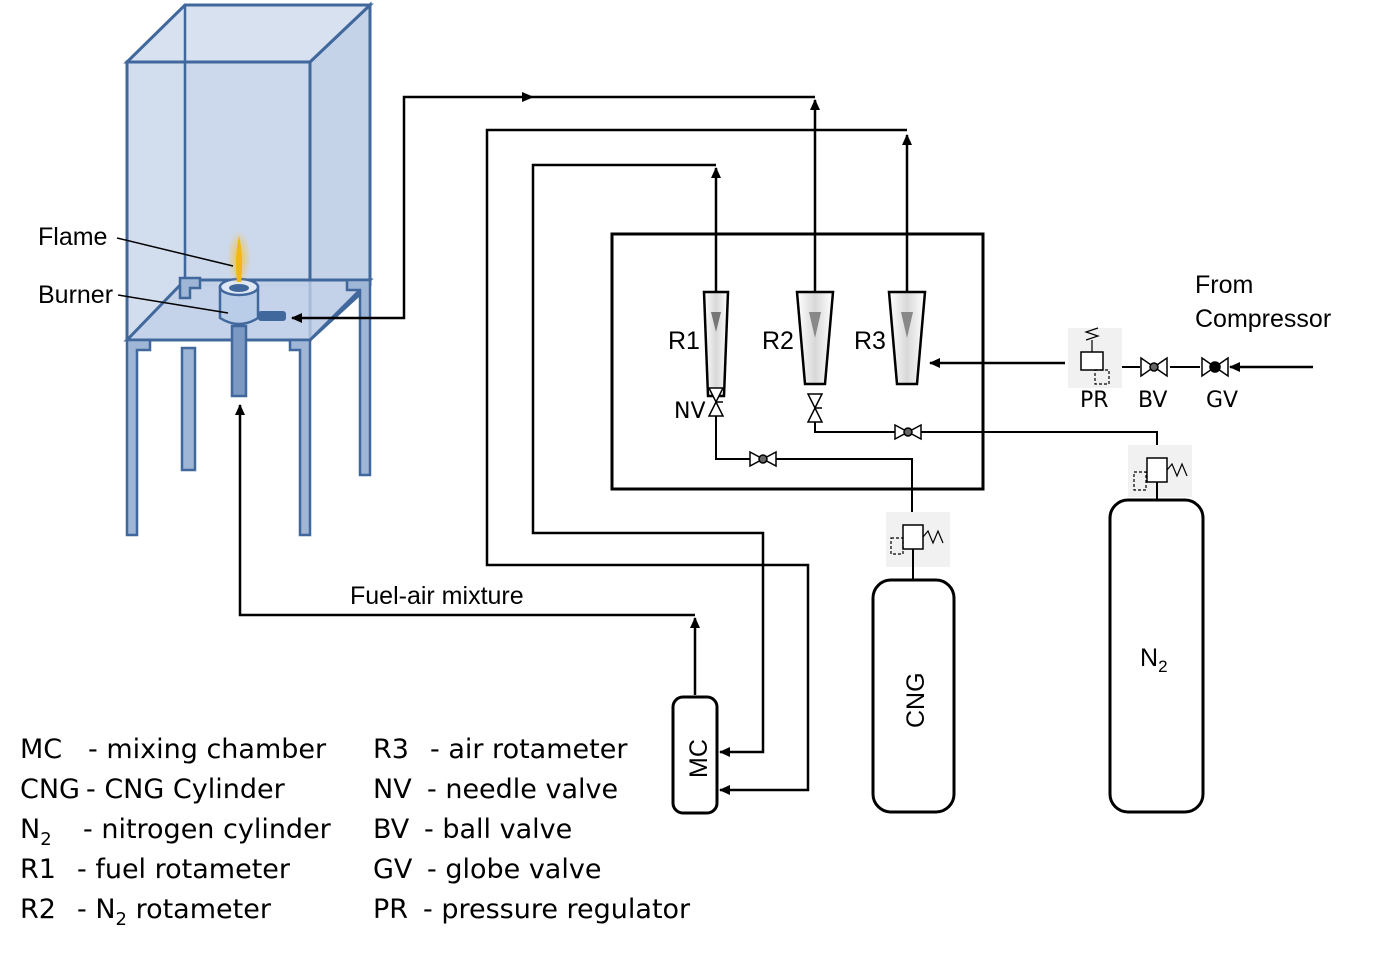 This screenshot has height=969, width=1373. Describe the element at coordinates (487, 869) in the screenshot. I see `legend-item: GV - globe valve` at that location.